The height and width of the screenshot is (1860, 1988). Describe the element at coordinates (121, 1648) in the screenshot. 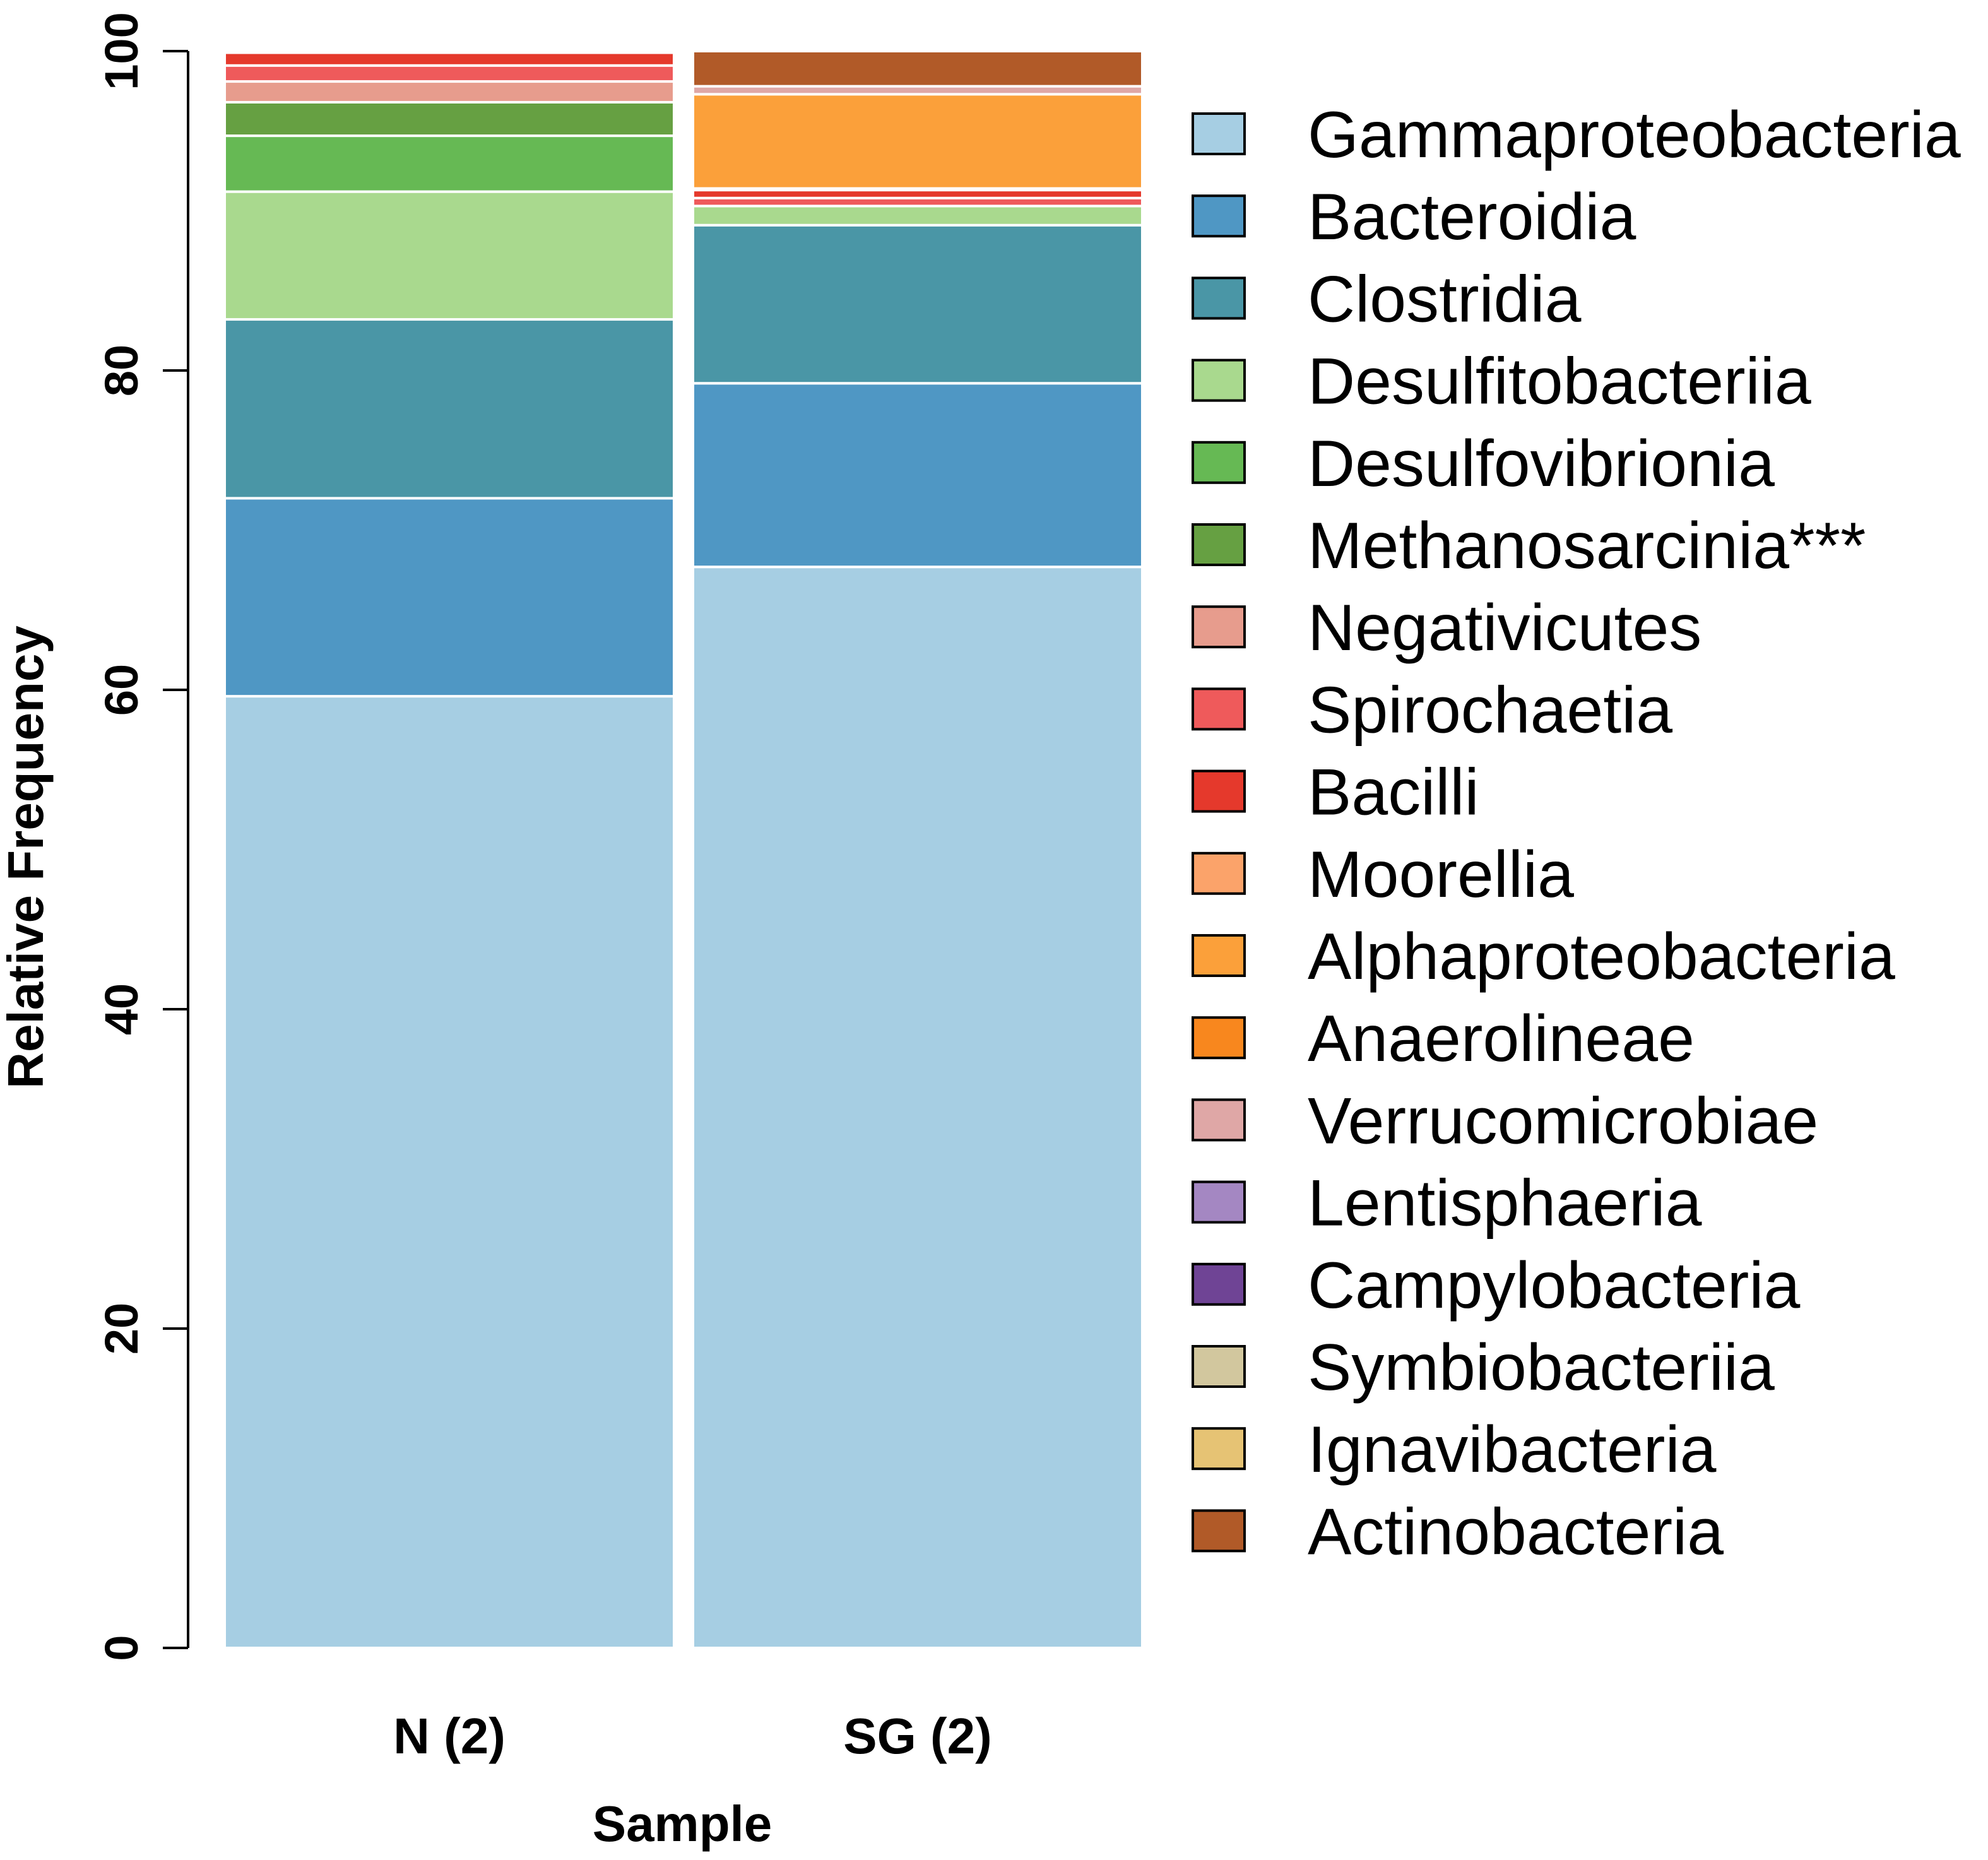

I see `y-tick-label: 0` at that location.